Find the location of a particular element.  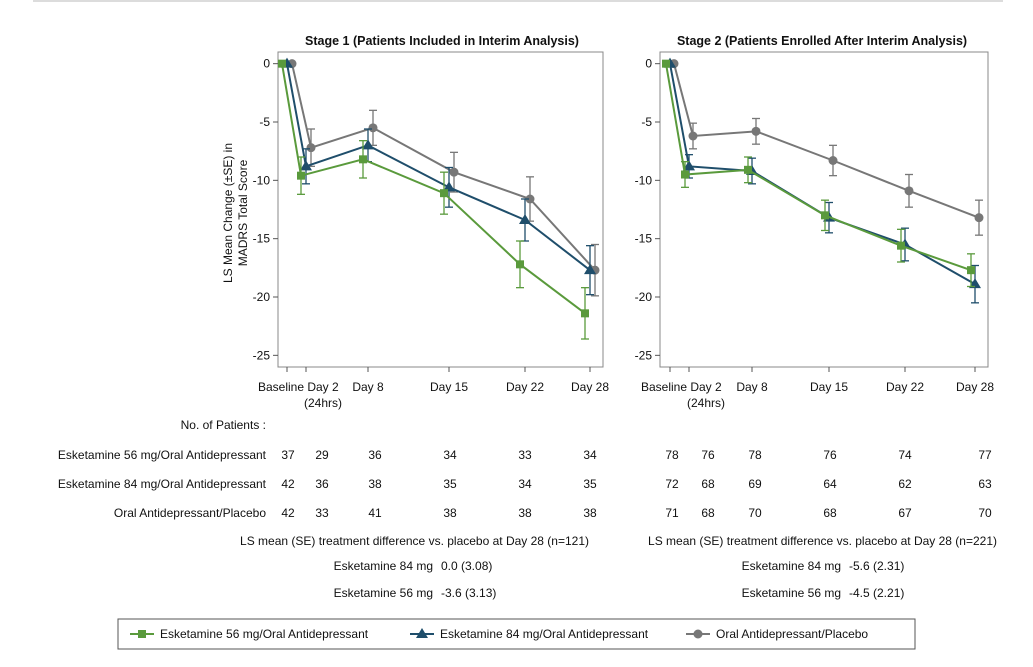

legend-item: Esketamine 56 mg/Oral Antidepressant is located at coordinates (249, 634).